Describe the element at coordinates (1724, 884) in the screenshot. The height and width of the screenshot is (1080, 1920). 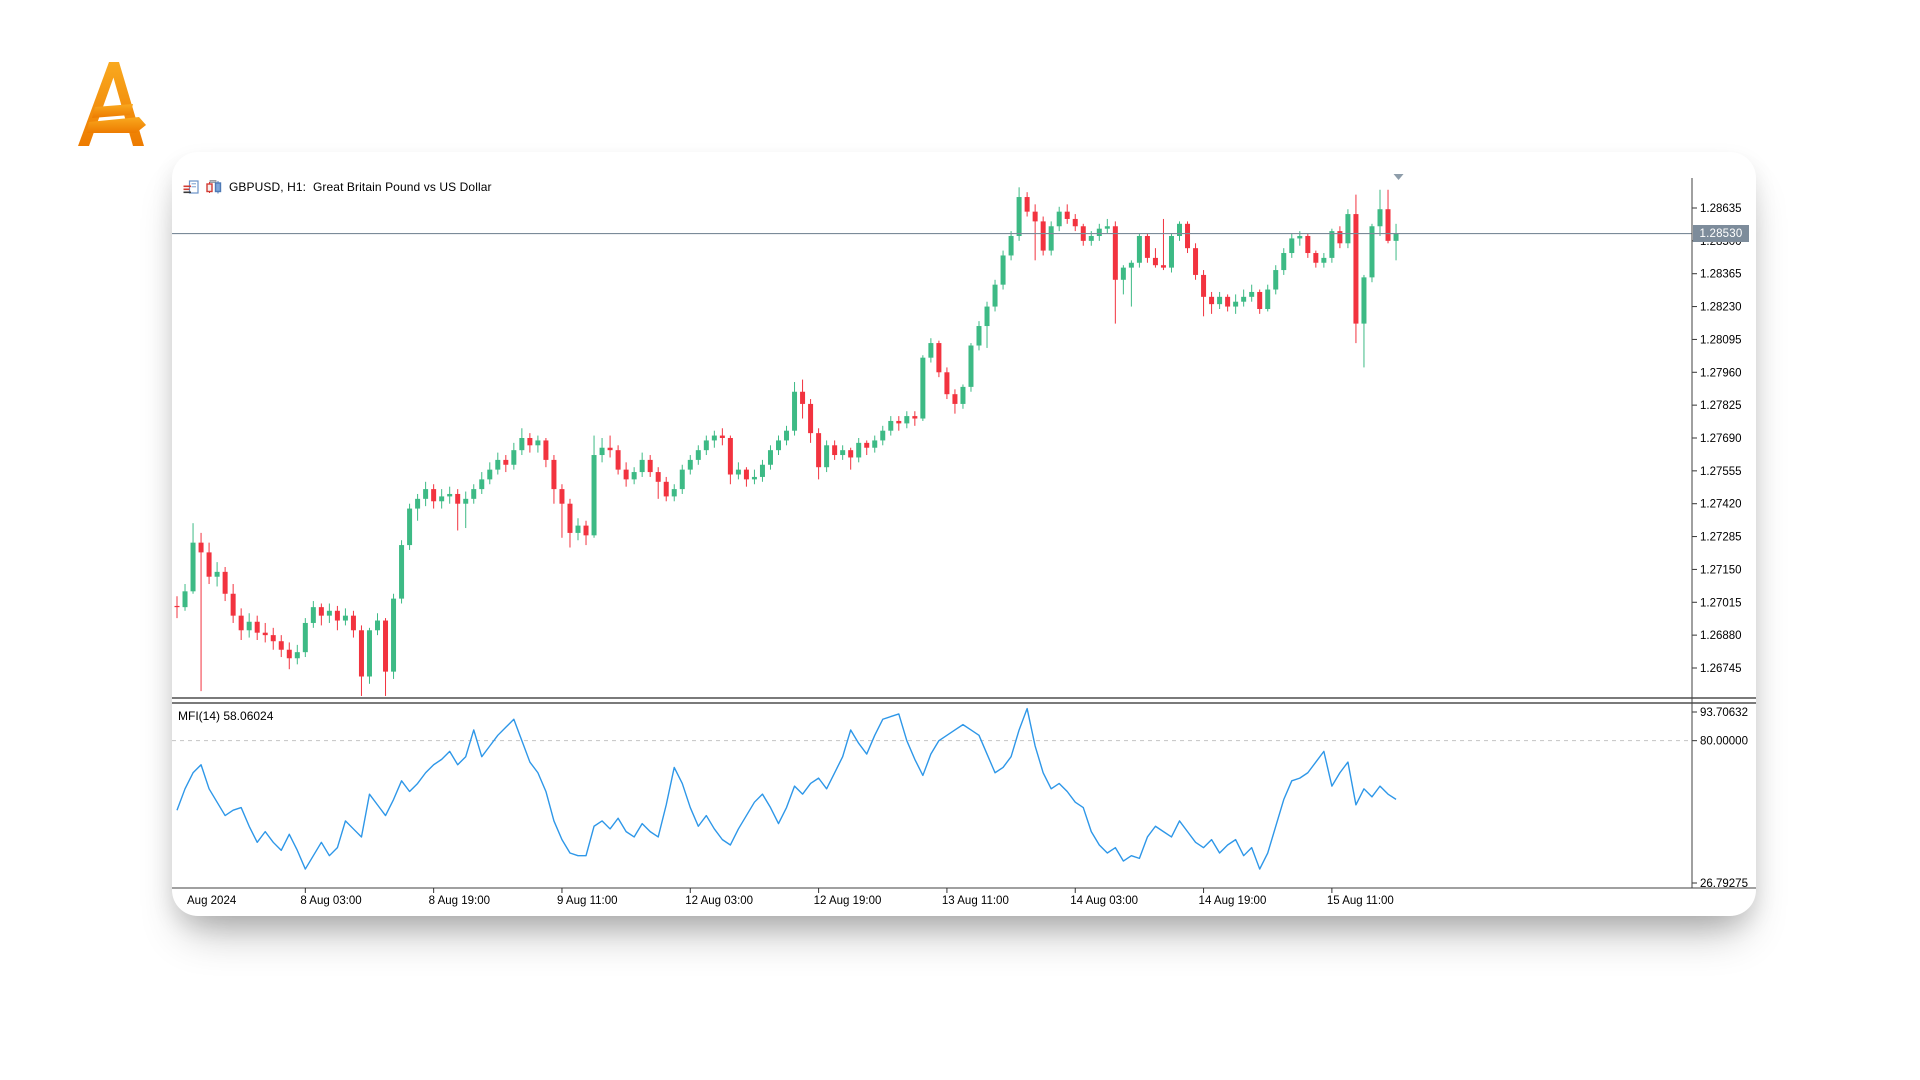
I see `mfi-axis-label: 26.79275` at that location.